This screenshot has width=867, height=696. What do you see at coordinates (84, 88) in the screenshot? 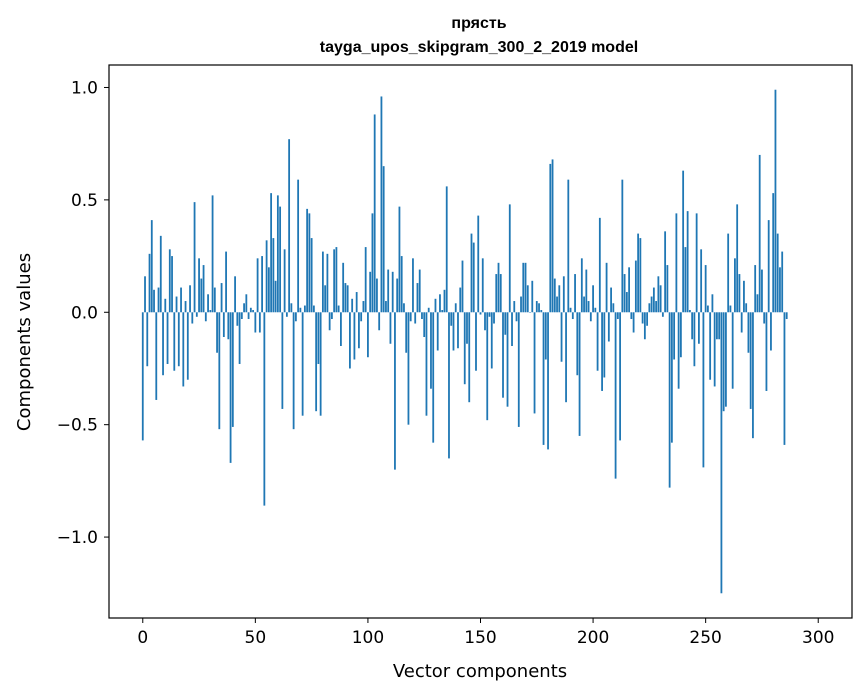
I see `y-tick-label: 1.0` at bounding box center [84, 88].